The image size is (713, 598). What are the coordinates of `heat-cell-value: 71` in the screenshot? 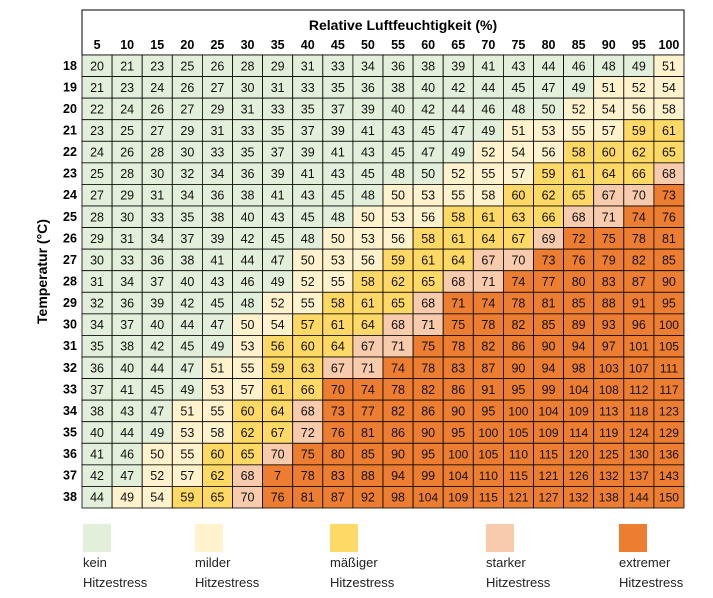 It's located at (609, 217).